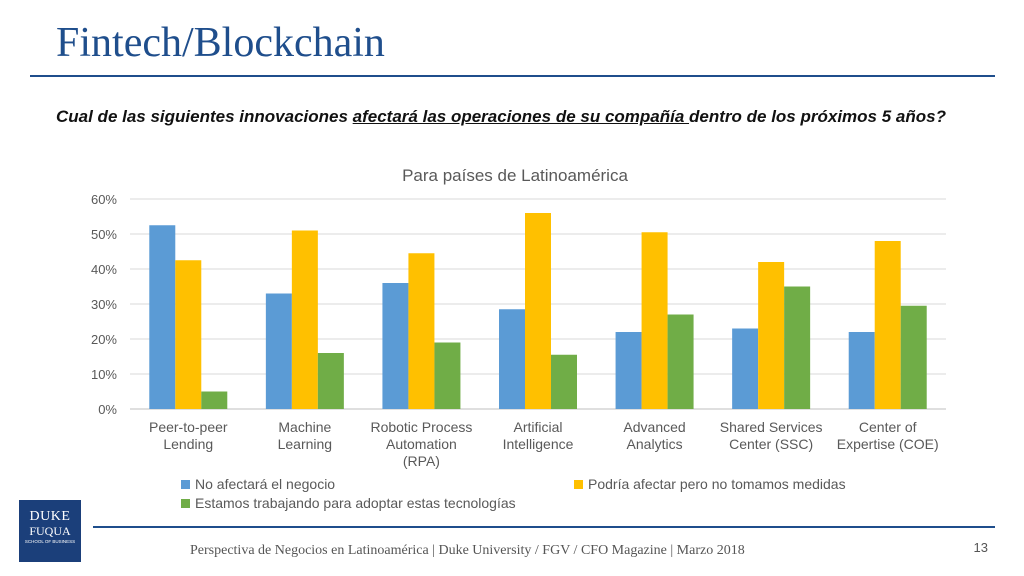 This screenshot has width=1024, height=576. Describe the element at coordinates (104, 234) in the screenshot. I see `y-tick-label: 50%` at that location.